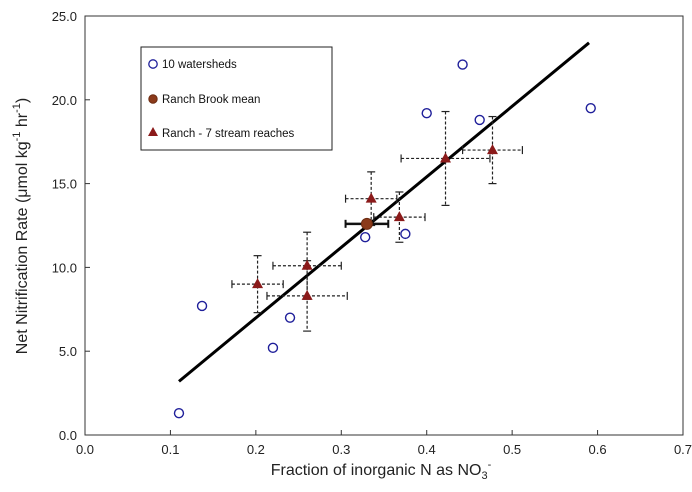 The image size is (692, 492). Describe the element at coordinates (384, 443) in the screenshot. I see `x-axis-ticks: 0.0 0.1 0.2 0.3 0.4 0.5 0.6 0.7` at that location.